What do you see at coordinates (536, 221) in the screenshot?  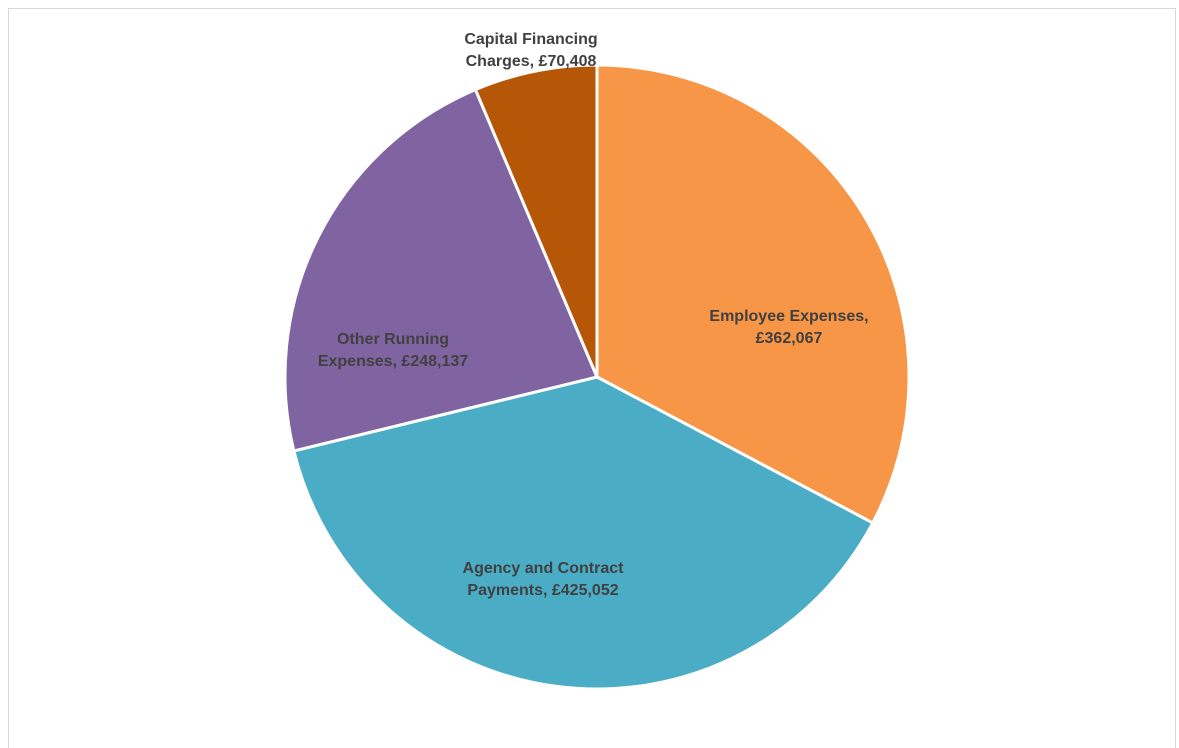 I see `pie-slice-capital-financing-charges` at bounding box center [536, 221].